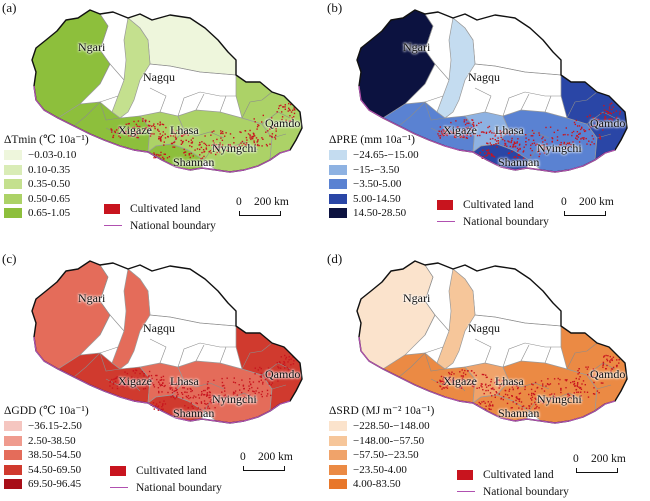 This screenshot has height=501, width=650. I want to click on county-boundary, so click(556, 402).